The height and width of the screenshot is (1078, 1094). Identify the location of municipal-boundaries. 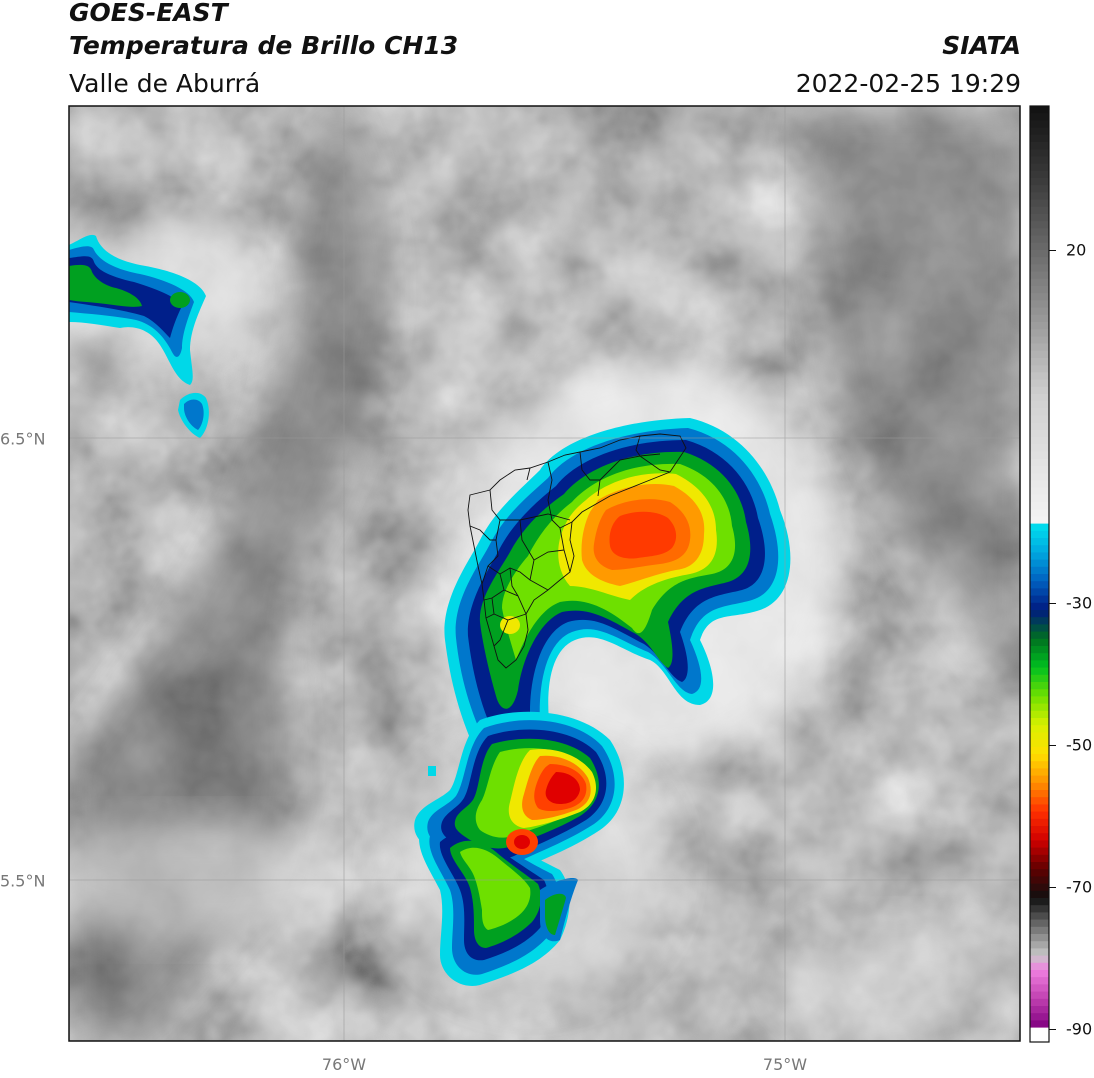
(577, 551).